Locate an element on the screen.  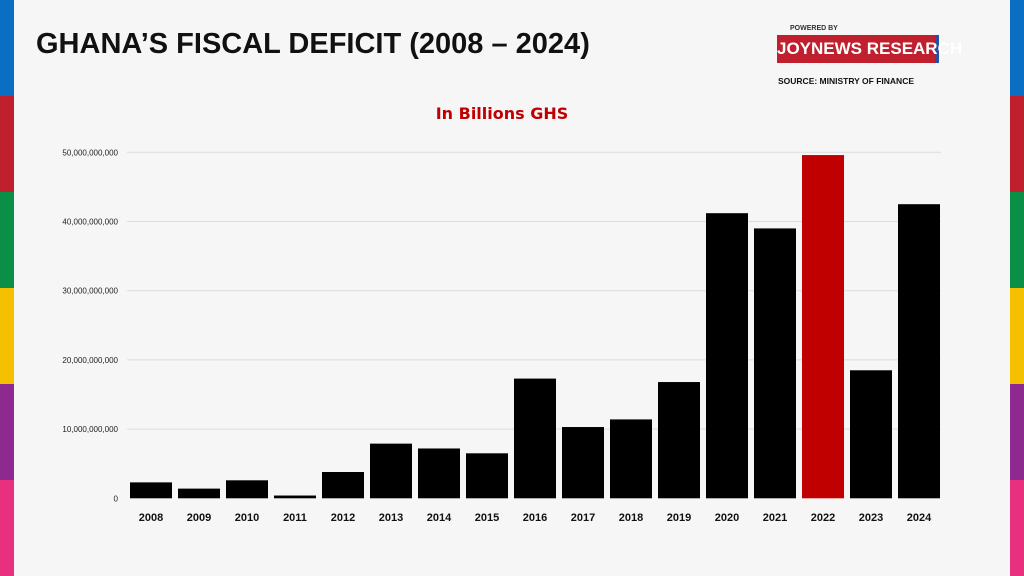
y-tick-label: 0 is located at coordinates (116, 498).